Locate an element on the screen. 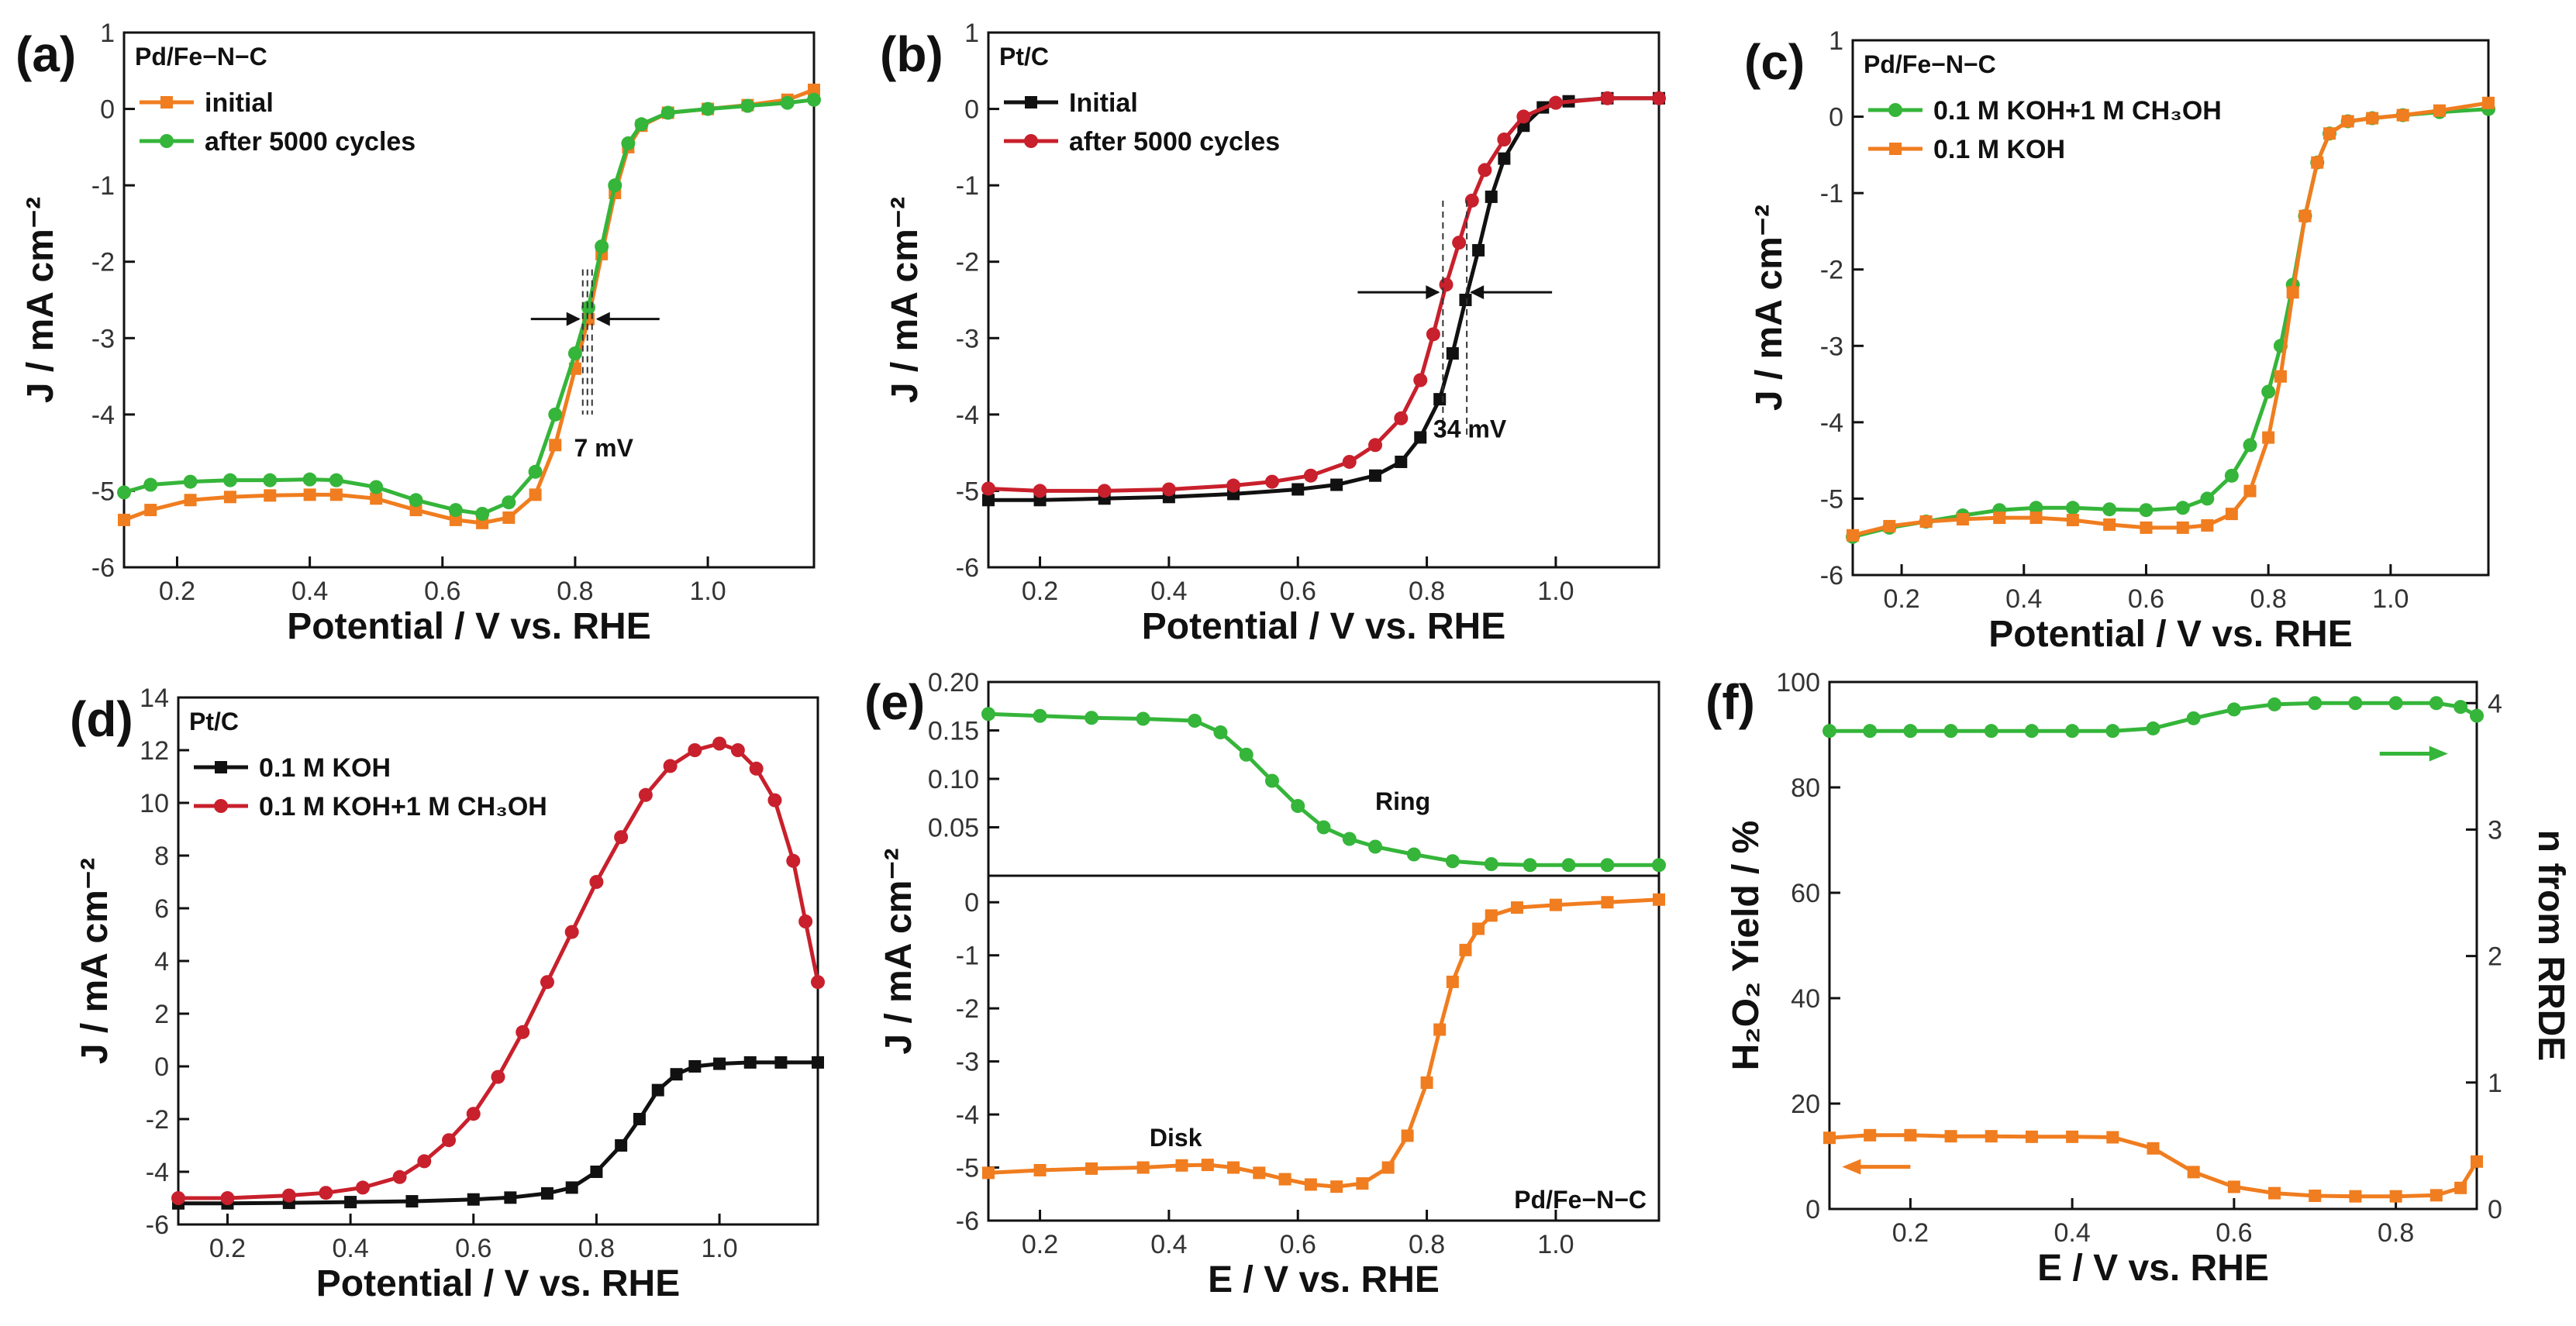 Image resolution: width=2576 pixels, height=1326 pixels. panel-title: Pd/Fe−N−C is located at coordinates (201, 57).